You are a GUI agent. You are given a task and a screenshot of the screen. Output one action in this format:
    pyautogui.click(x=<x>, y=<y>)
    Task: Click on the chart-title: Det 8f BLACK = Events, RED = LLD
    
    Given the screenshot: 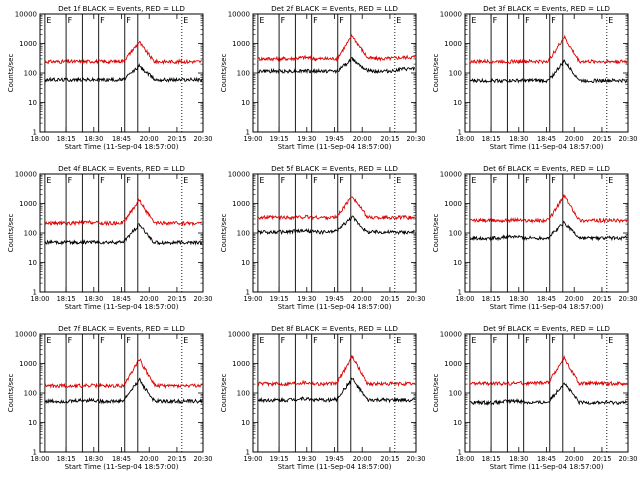 What is the action you would take?
    pyautogui.click(x=334, y=328)
    